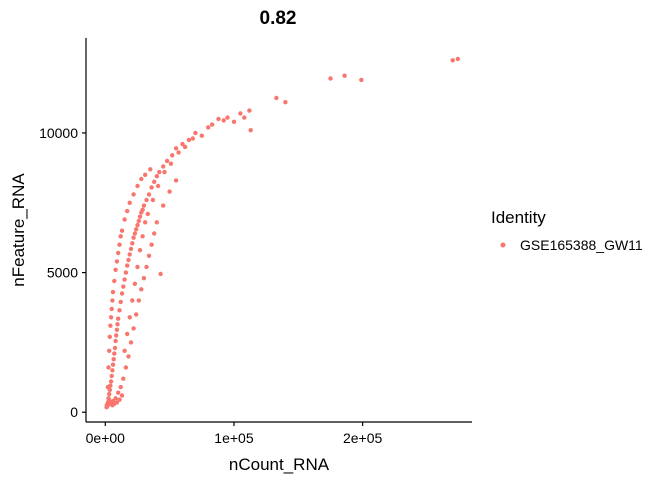 This screenshot has height=480, width=672. I want to click on x-tick-label: 0e+00, so click(106, 438).